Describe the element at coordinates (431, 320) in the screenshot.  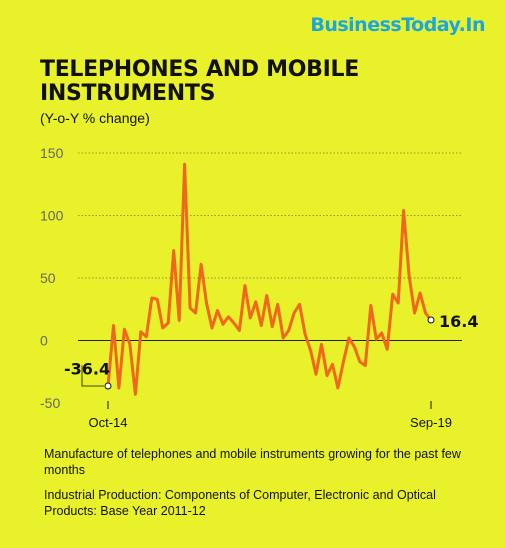
I see `end-point` at that location.